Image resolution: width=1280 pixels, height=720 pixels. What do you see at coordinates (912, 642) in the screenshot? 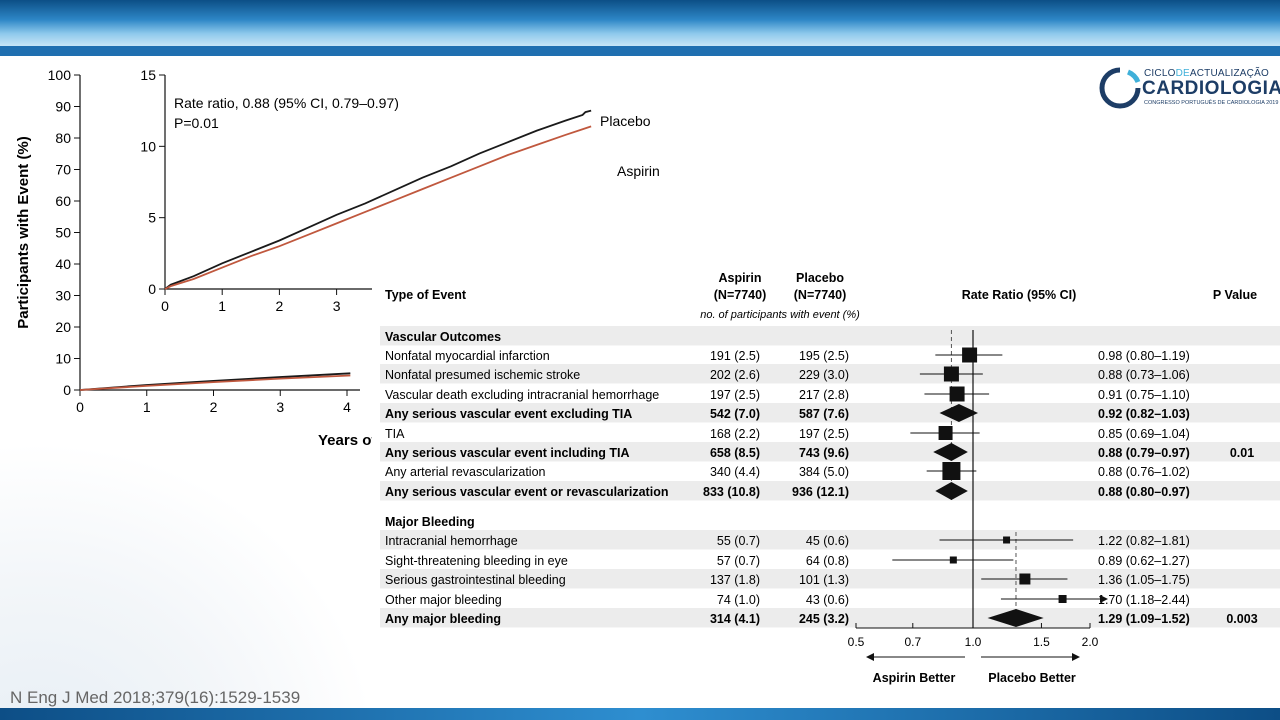
I see `forest-x-tick-label: 0.7` at bounding box center [912, 642].